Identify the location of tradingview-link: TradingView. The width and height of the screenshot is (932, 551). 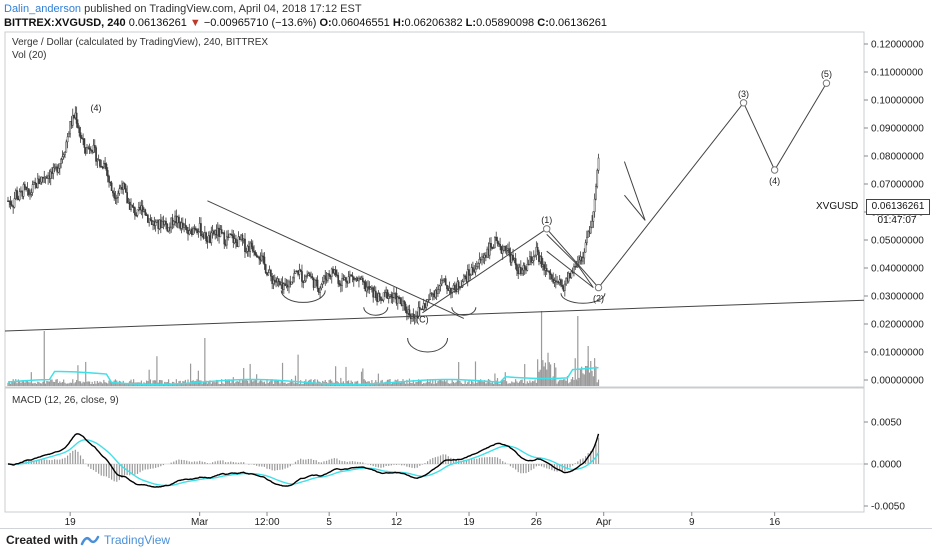
(137, 540).